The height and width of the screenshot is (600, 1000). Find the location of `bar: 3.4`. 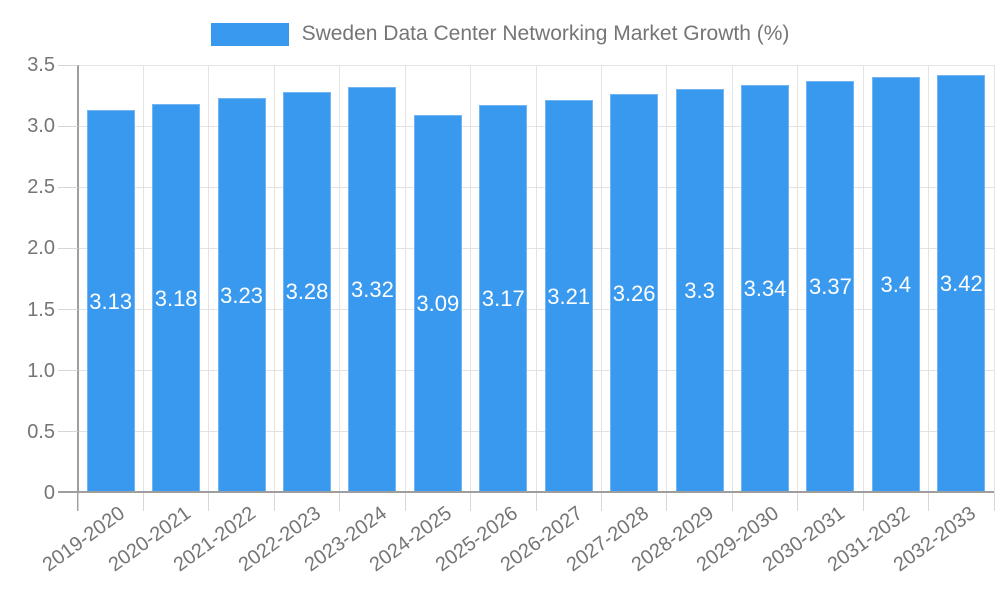

bar: 3.4 is located at coordinates (895, 285).